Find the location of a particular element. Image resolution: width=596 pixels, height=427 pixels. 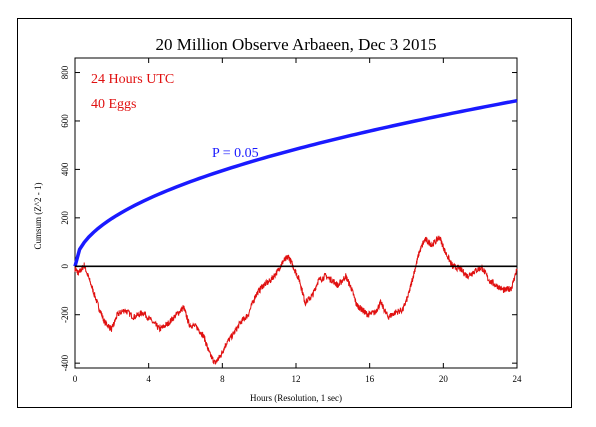

annotation-hours: 24 Hours UTC is located at coordinates (132, 79).